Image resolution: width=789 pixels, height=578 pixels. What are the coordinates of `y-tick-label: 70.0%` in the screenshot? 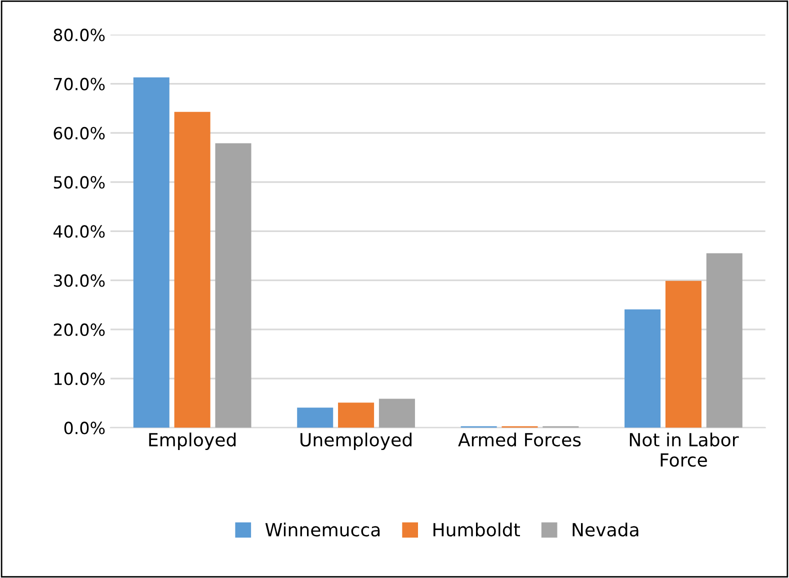 It's located at (79, 84).